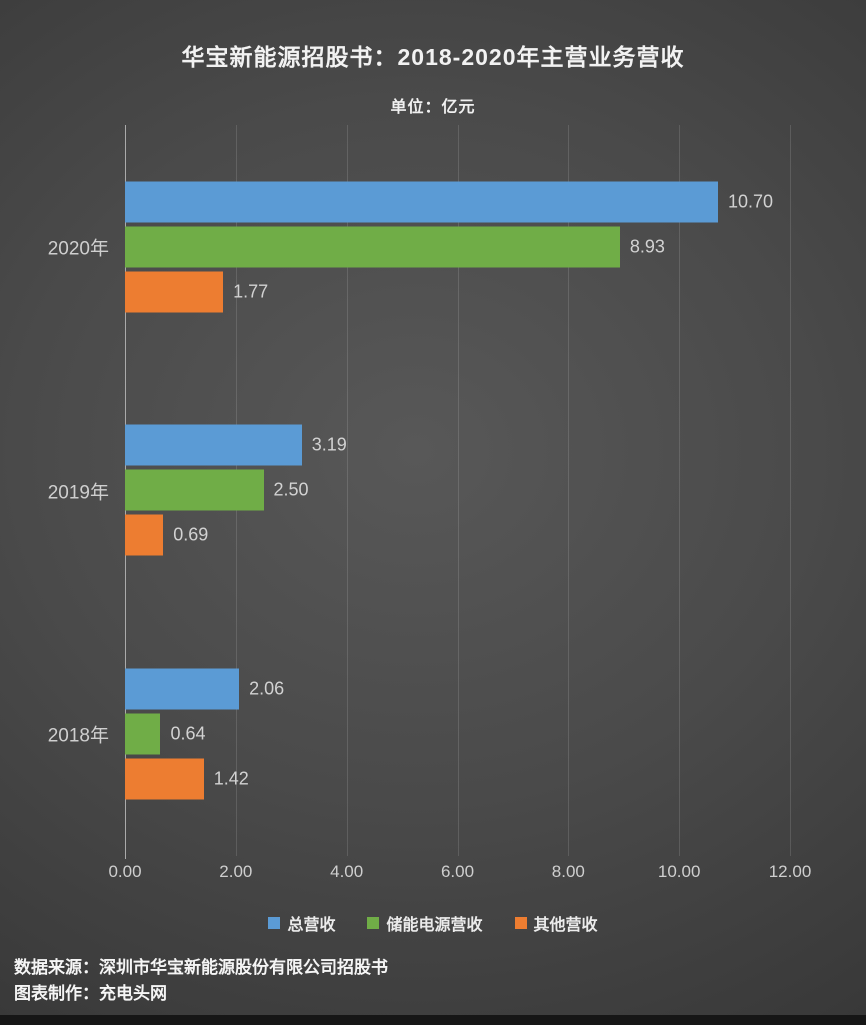  Describe the element at coordinates (329, 444) in the screenshot. I see `data-label: 3.19` at that location.